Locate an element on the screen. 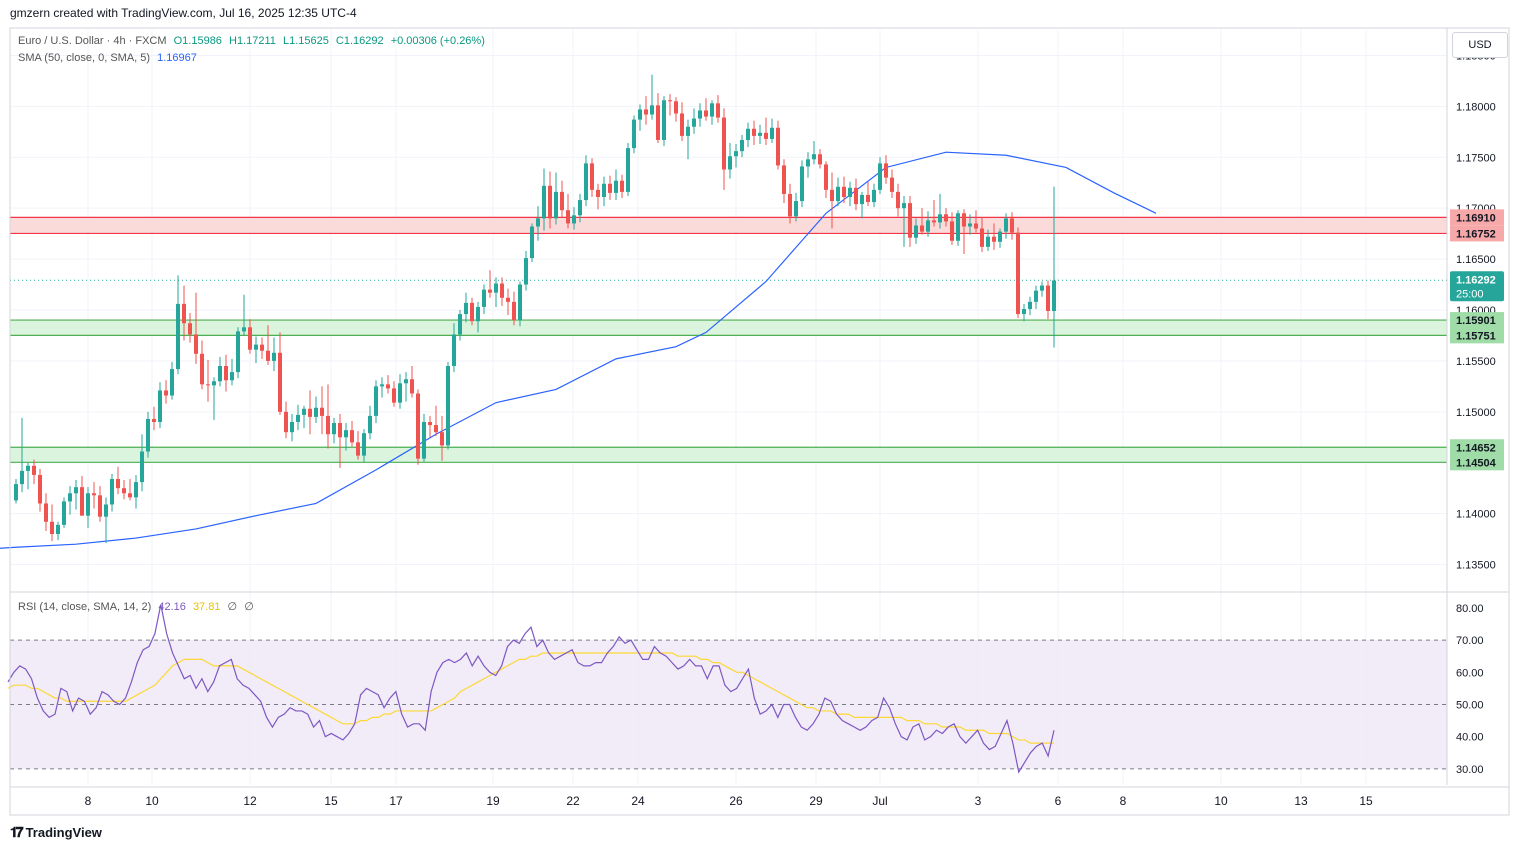  rsi-extra: ∅ is located at coordinates (232, 607).